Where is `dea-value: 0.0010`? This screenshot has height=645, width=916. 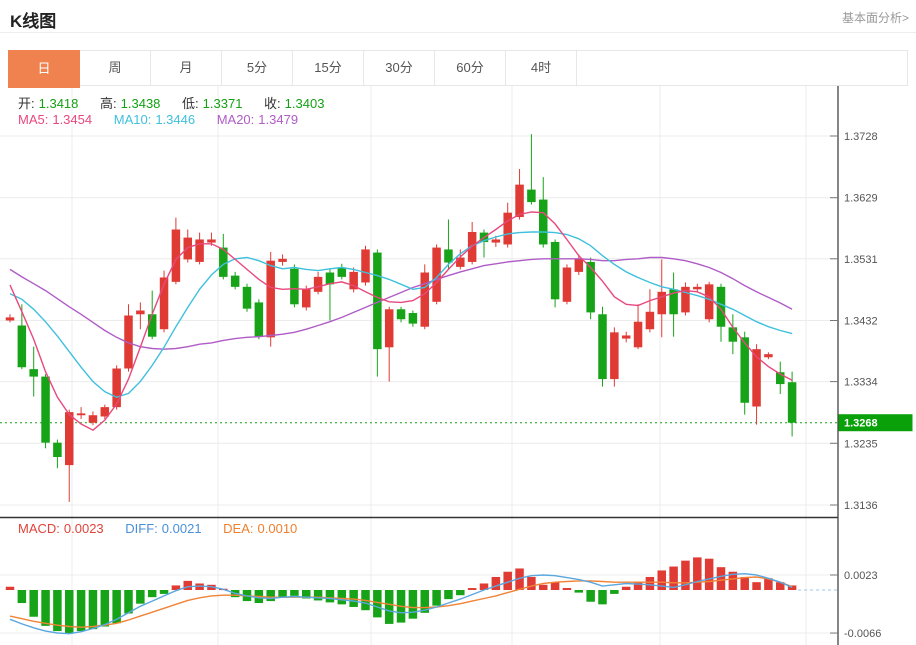
dea-value: 0.0010 is located at coordinates (277, 528).